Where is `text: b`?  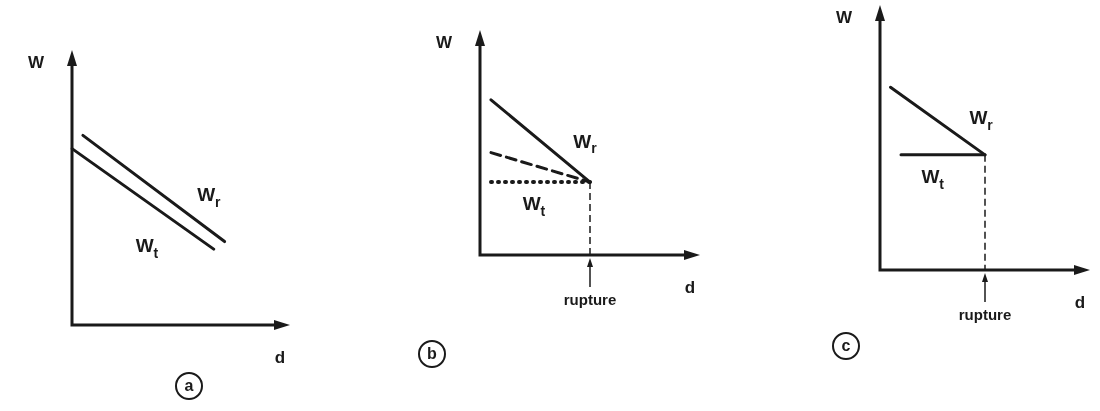
text: b is located at coordinates (432, 354).